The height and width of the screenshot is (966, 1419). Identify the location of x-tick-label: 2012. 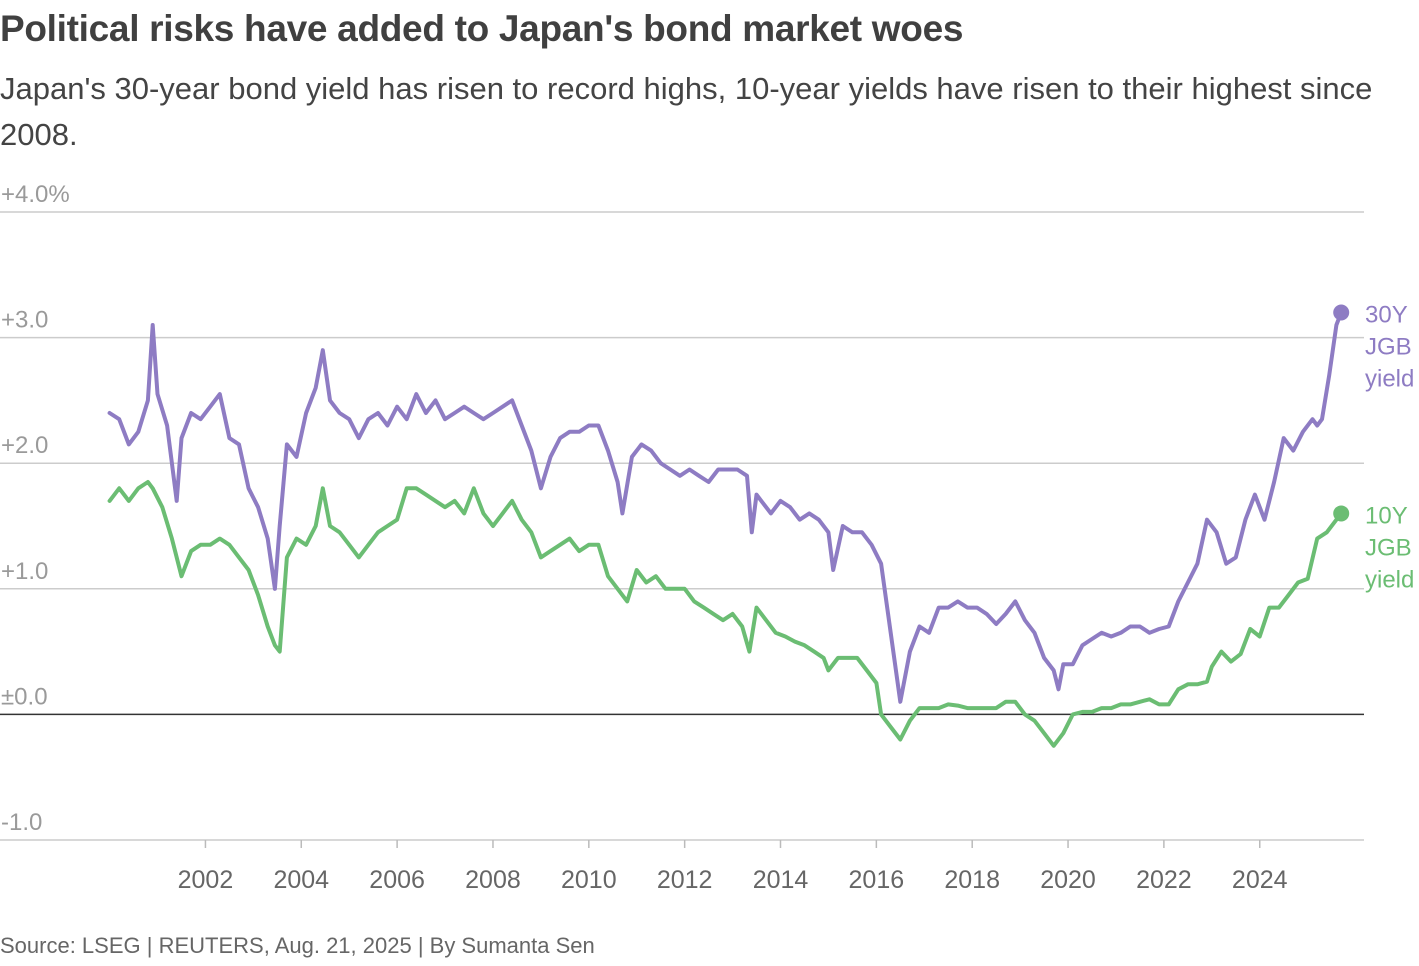
(685, 880).